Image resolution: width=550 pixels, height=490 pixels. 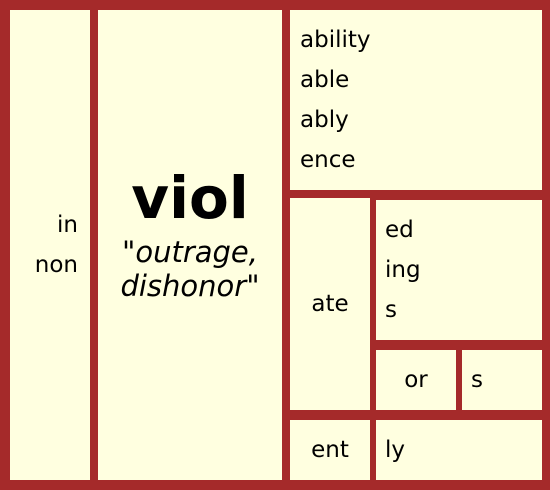 I want to click on root-gloss-line-2: dishonor", so click(x=190, y=286).